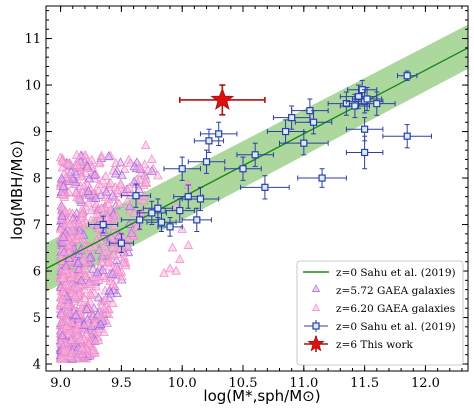 Image resolution: width=474 pixels, height=409 pixels. I want to click on y-tick-label: 8, so click(37, 179).